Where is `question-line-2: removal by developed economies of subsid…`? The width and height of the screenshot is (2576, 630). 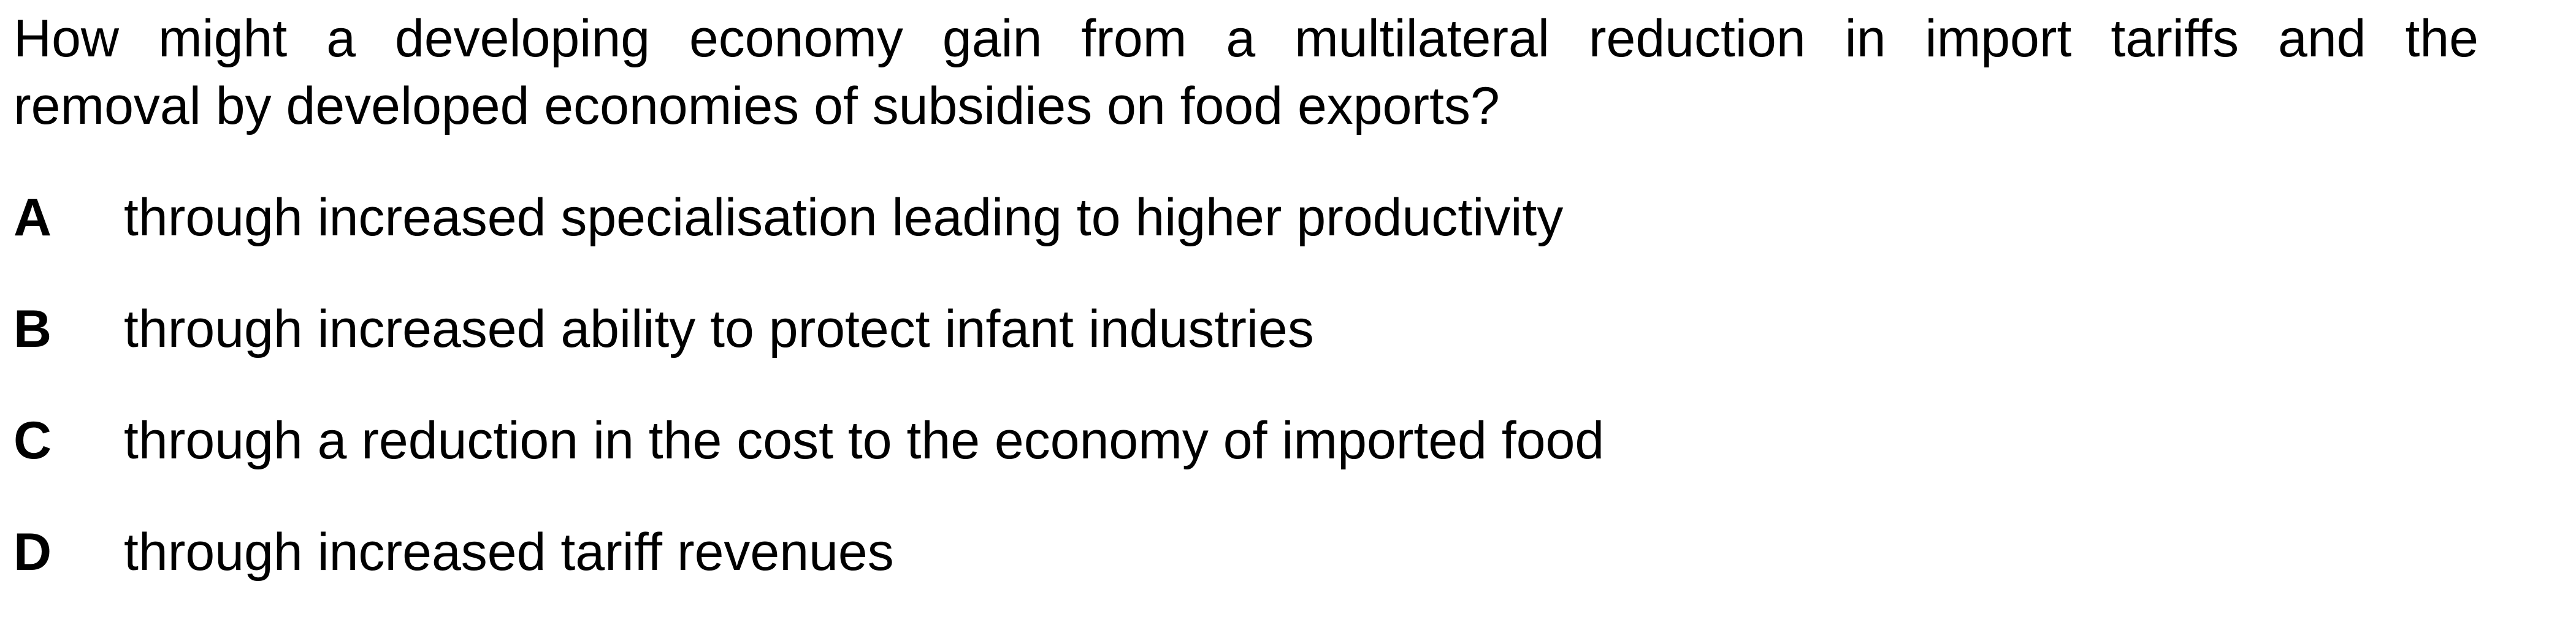 question-line-2: removal by developed economies of subsid… is located at coordinates (756, 106).